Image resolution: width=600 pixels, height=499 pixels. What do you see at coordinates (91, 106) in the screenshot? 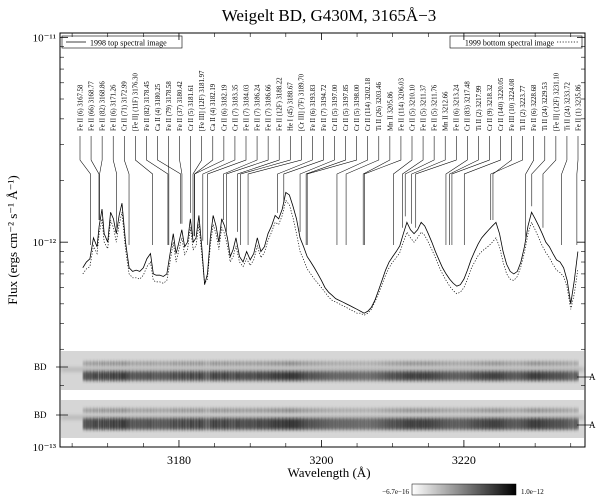
I see `line-id-label: Fe II (66) 3168.77` at bounding box center [91, 106].